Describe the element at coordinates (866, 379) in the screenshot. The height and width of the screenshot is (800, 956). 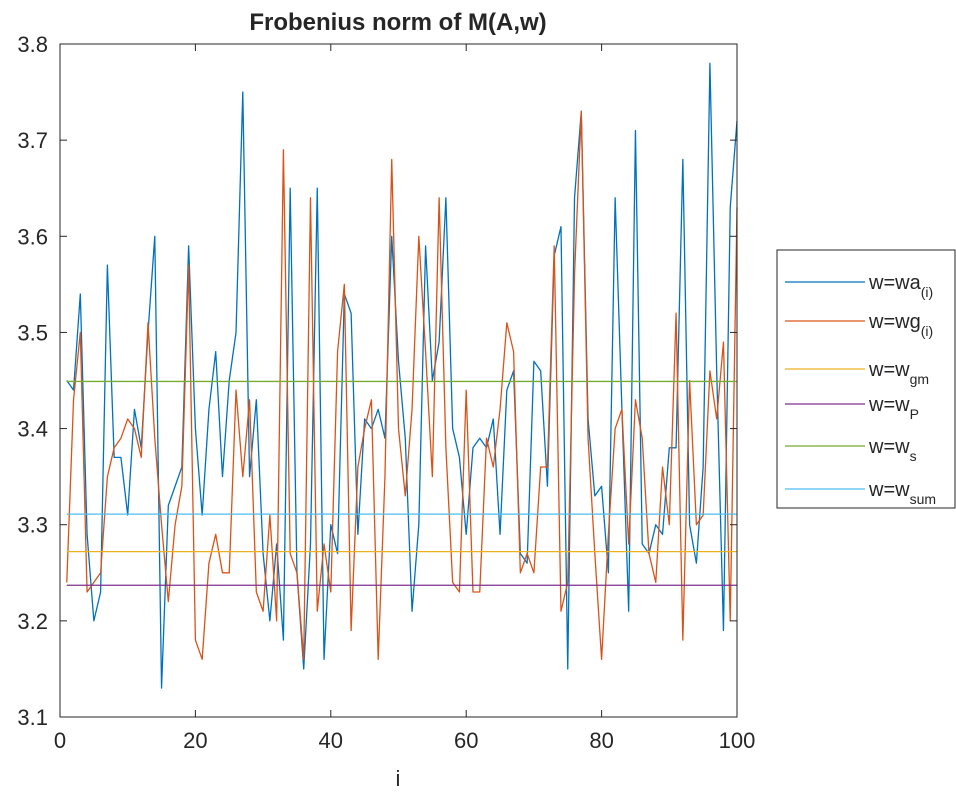
I see `legend-box` at that location.